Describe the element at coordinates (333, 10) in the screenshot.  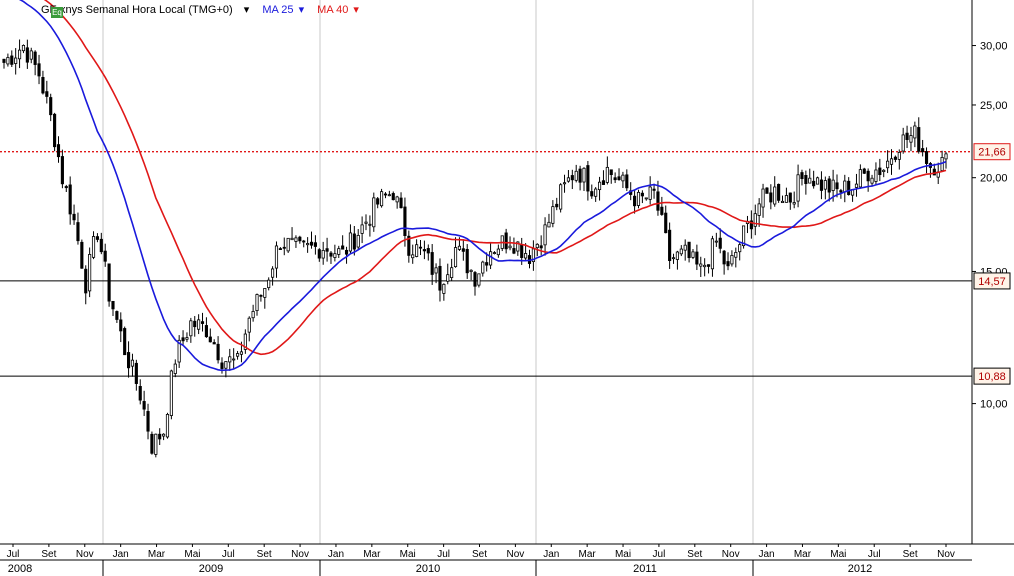
I see `ma40-legend: MA 40` at that location.